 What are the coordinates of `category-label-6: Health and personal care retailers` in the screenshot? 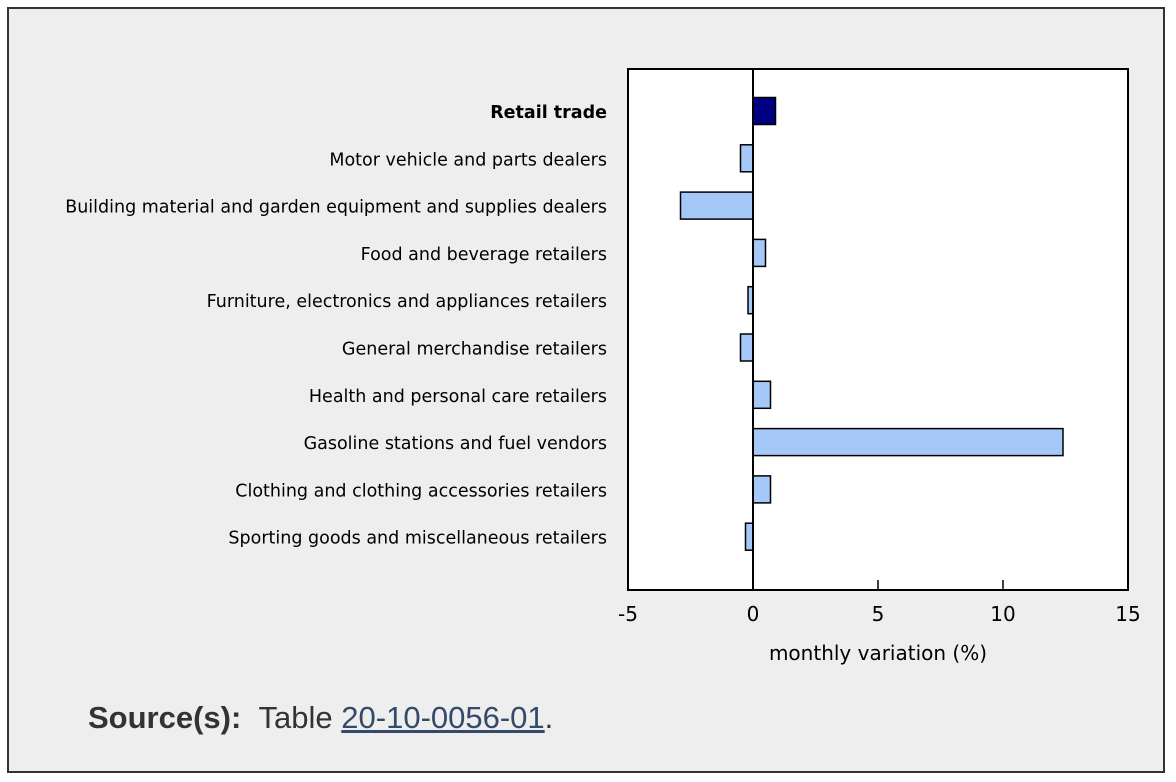 It's located at (458, 397).